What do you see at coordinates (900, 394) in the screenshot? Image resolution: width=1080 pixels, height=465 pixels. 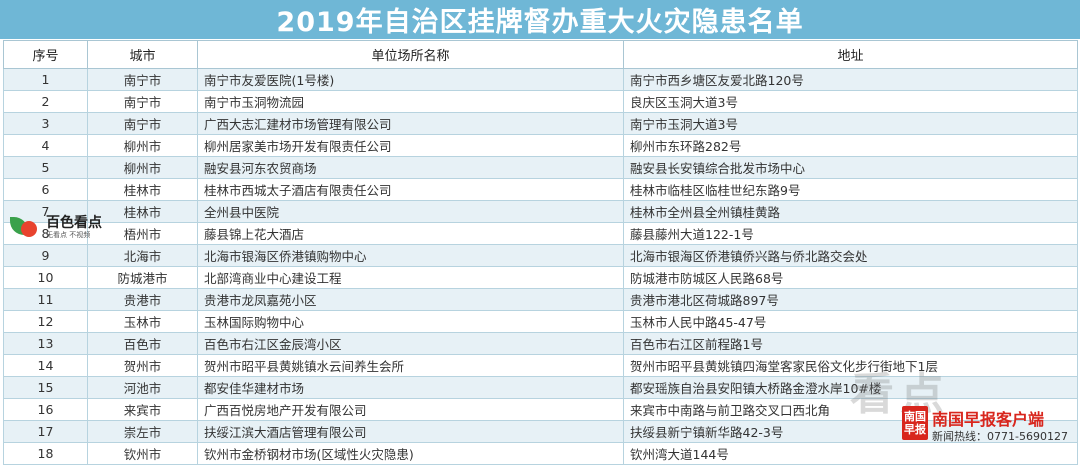 I see `ghost-watermark-text: 看点` at bounding box center [900, 394].